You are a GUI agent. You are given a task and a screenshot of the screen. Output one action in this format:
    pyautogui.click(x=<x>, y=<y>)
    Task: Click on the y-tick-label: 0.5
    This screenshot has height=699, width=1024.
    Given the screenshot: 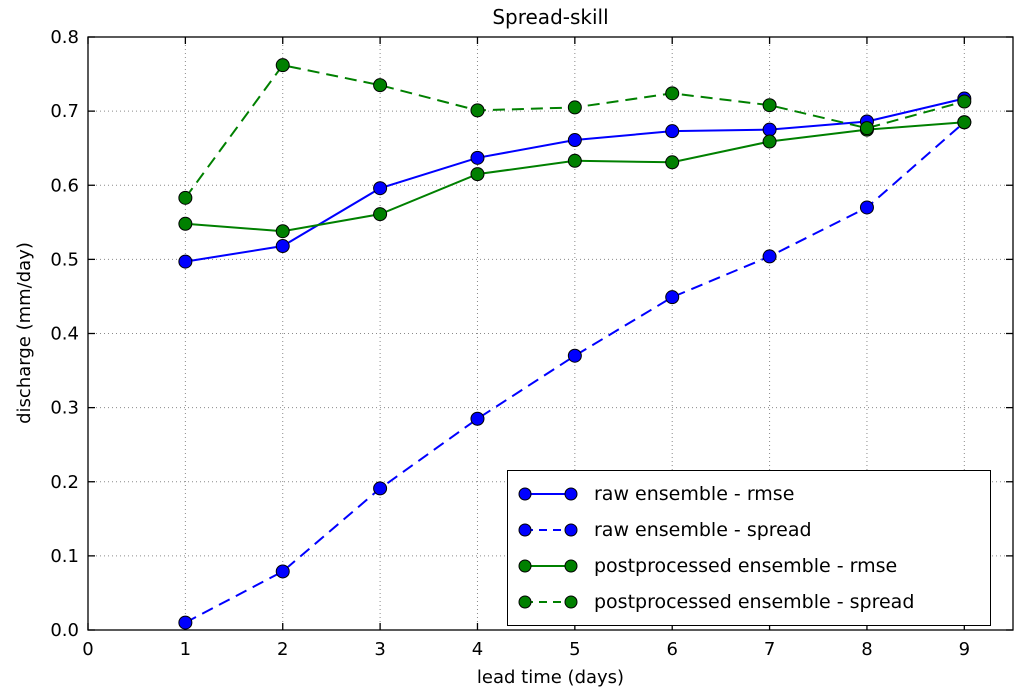 What is the action you would take?
    pyautogui.click(x=64, y=259)
    